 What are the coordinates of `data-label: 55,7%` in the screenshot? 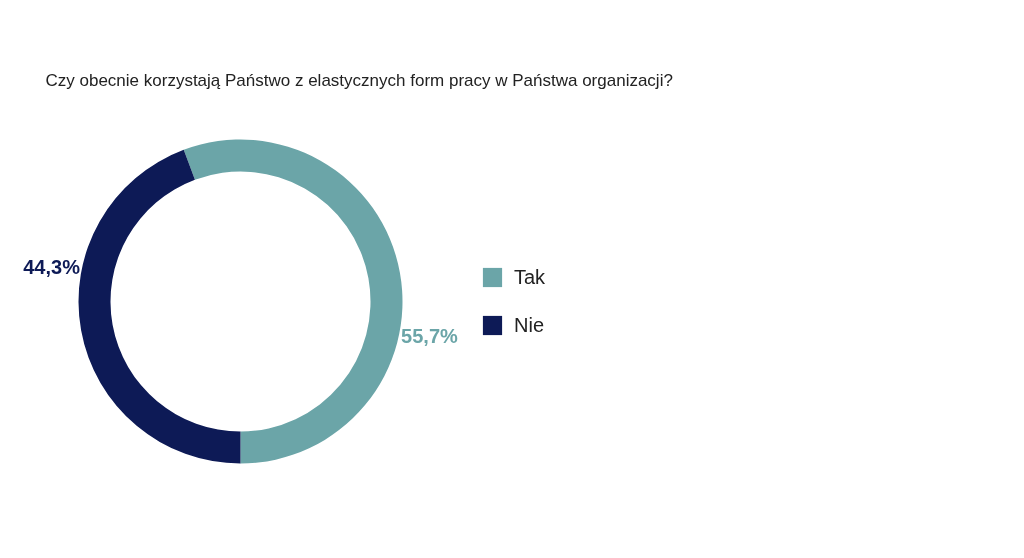 It's located at (429, 335).